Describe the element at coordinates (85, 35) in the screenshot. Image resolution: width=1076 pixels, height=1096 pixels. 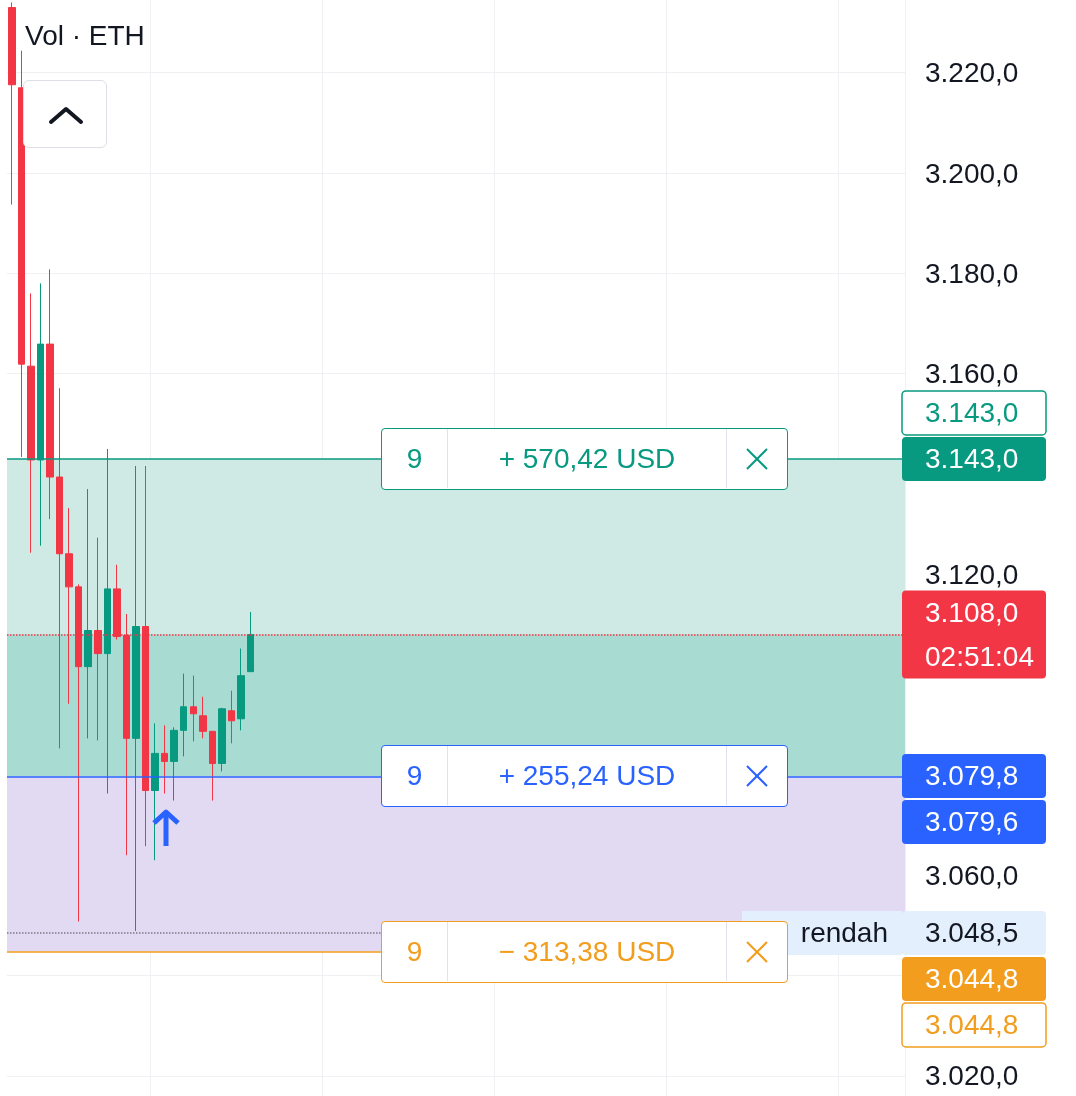
I see `annotation: Vol · ETH` at that location.